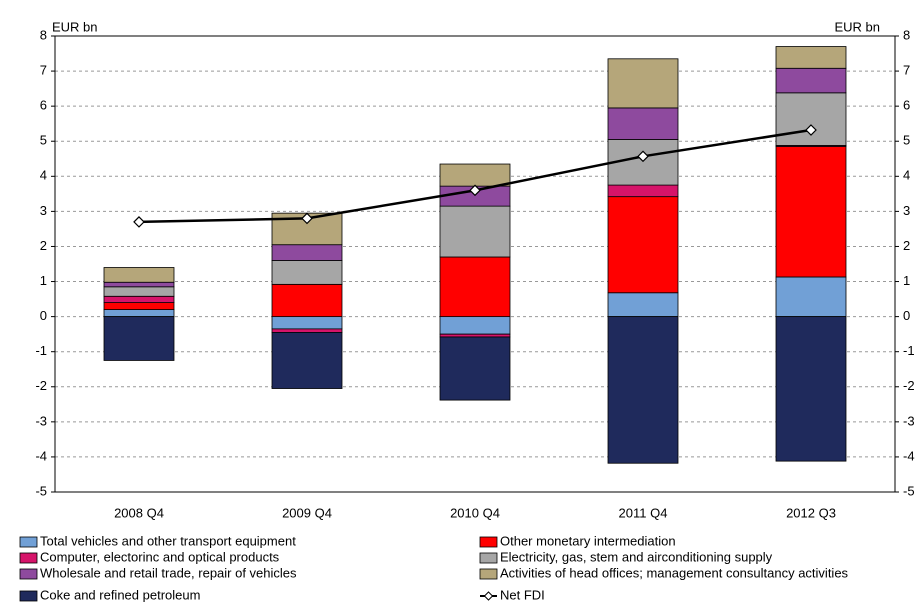 The width and height of the screenshot is (924, 605). What do you see at coordinates (906, 175) in the screenshot?
I see `y-tick-label-right: 4` at bounding box center [906, 175].